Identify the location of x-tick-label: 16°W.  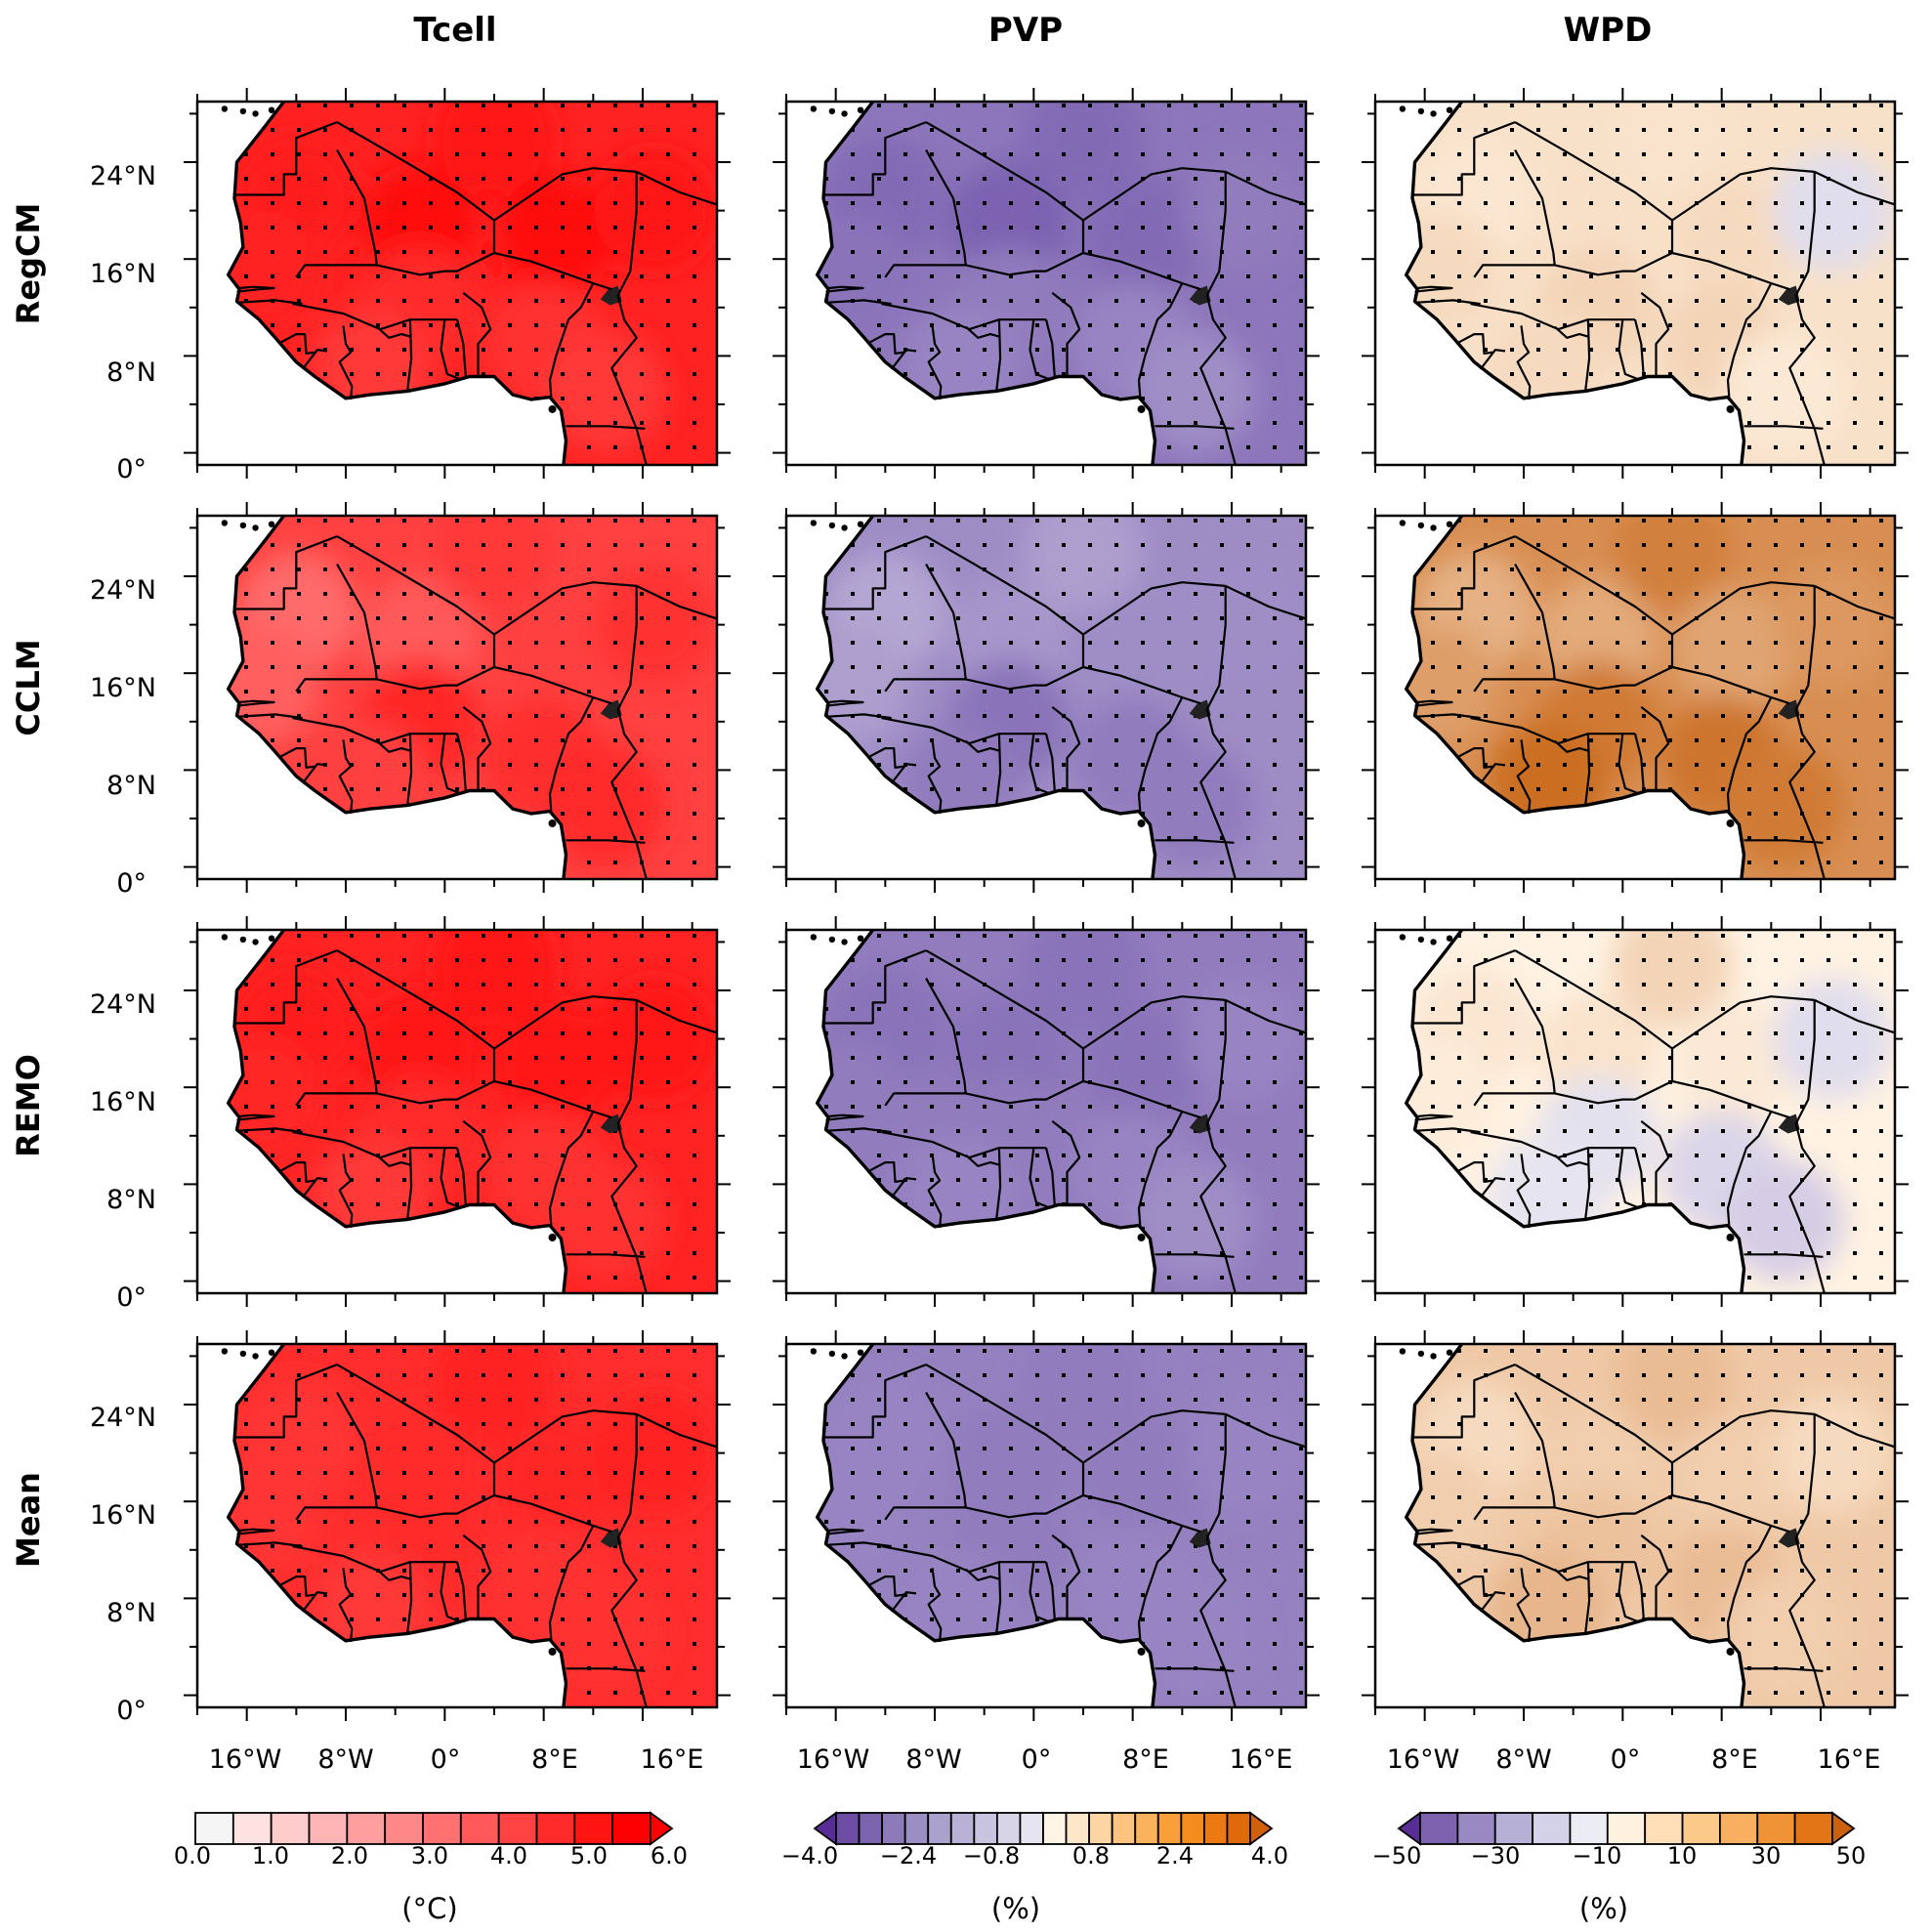
(245, 1759).